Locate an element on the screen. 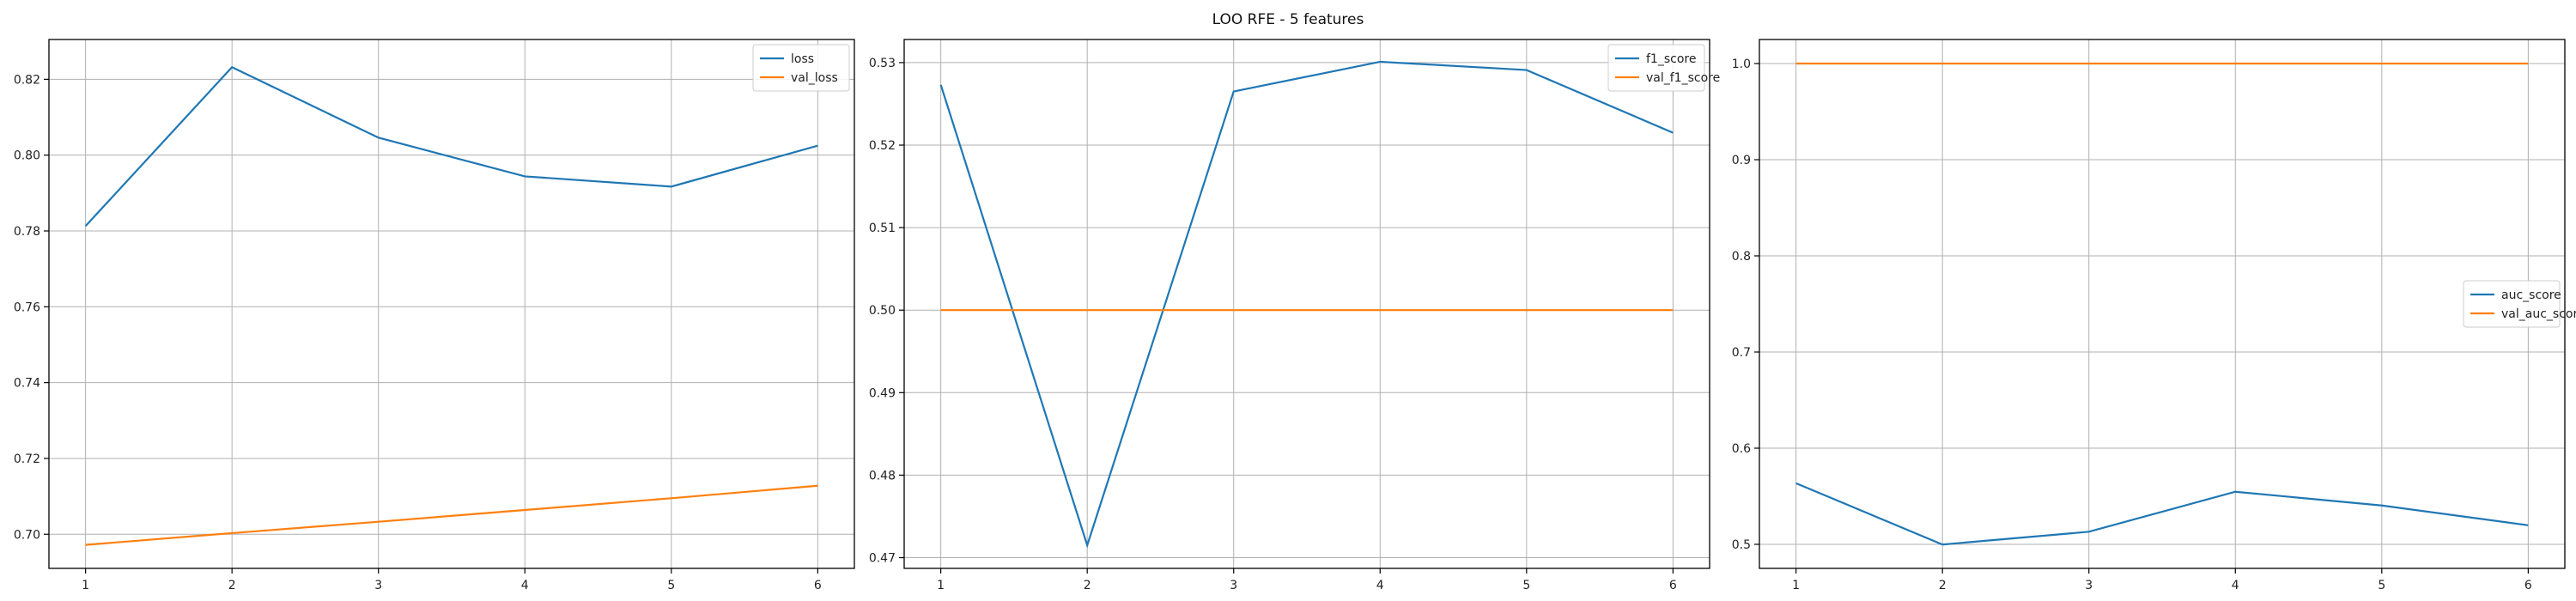 The image size is (2576, 601). y-tick-label: 0.5 is located at coordinates (1741, 545).